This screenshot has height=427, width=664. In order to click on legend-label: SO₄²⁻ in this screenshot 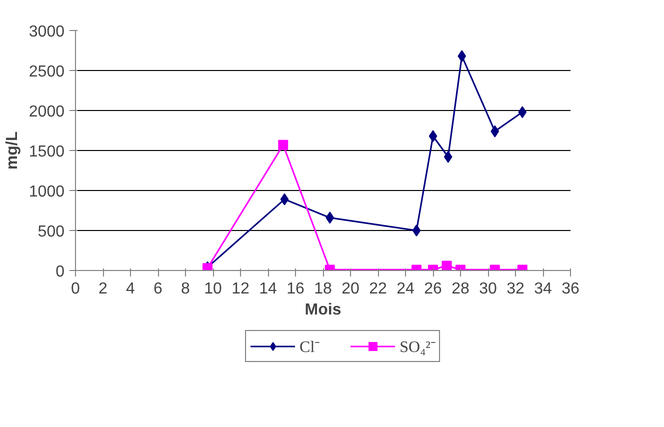, I will do `click(418, 347)`.